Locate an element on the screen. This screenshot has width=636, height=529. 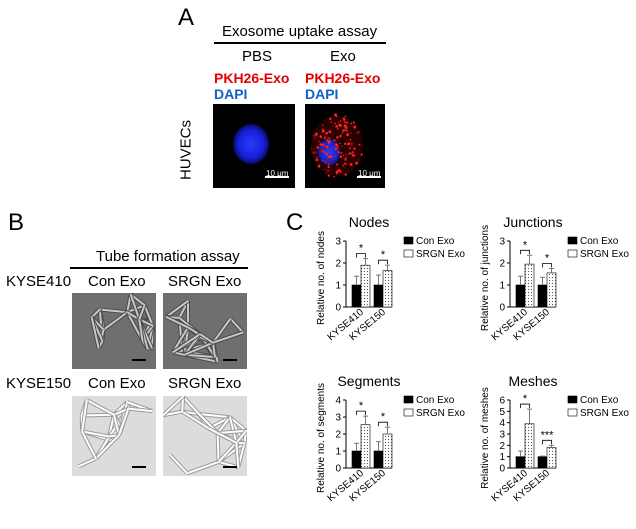
tube-image-kyse150-con is located at coordinates (114, 436).